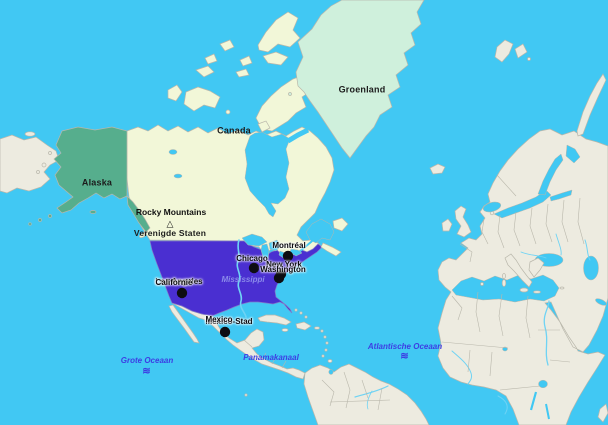  What do you see at coordinates (288, 256) in the screenshot?
I see `city-dot-montr-al` at bounding box center [288, 256].